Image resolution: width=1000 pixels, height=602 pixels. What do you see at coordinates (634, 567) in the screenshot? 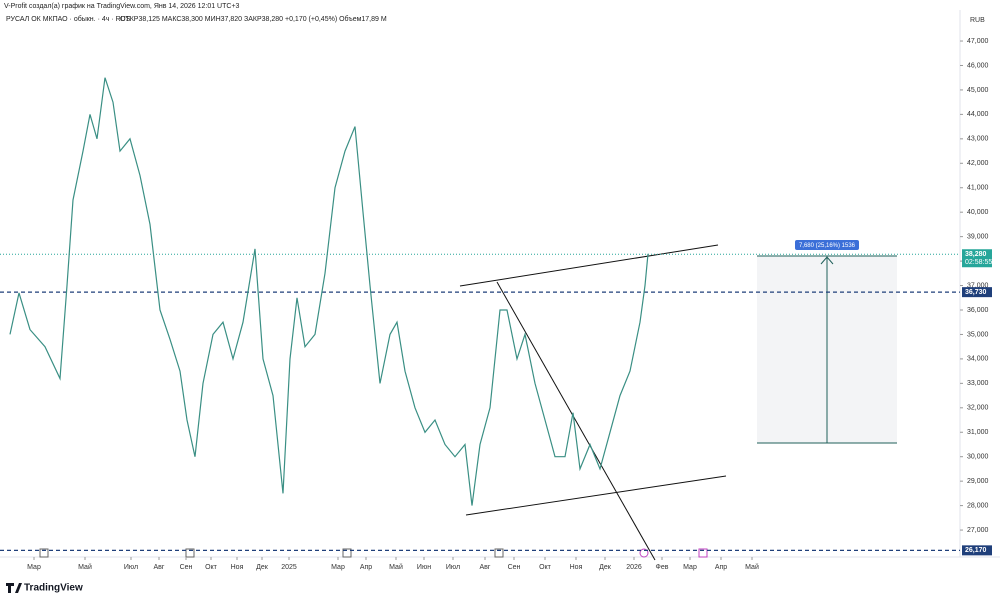
I see `x-tick-label: 2026` at bounding box center [634, 567].